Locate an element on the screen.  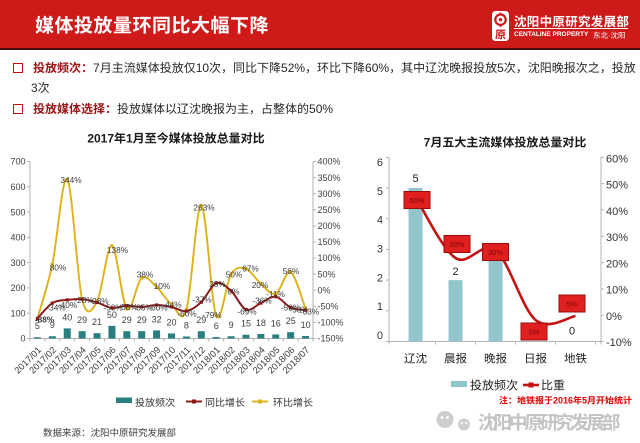
svg-text: 200 is located at coordinates (17, 288).